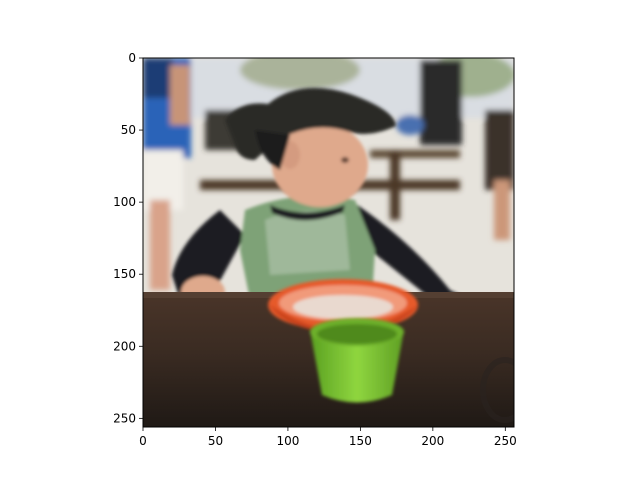 The image size is (640, 480). Describe the element at coordinates (360, 441) in the screenshot. I see `x-tick-label: 150` at that location.